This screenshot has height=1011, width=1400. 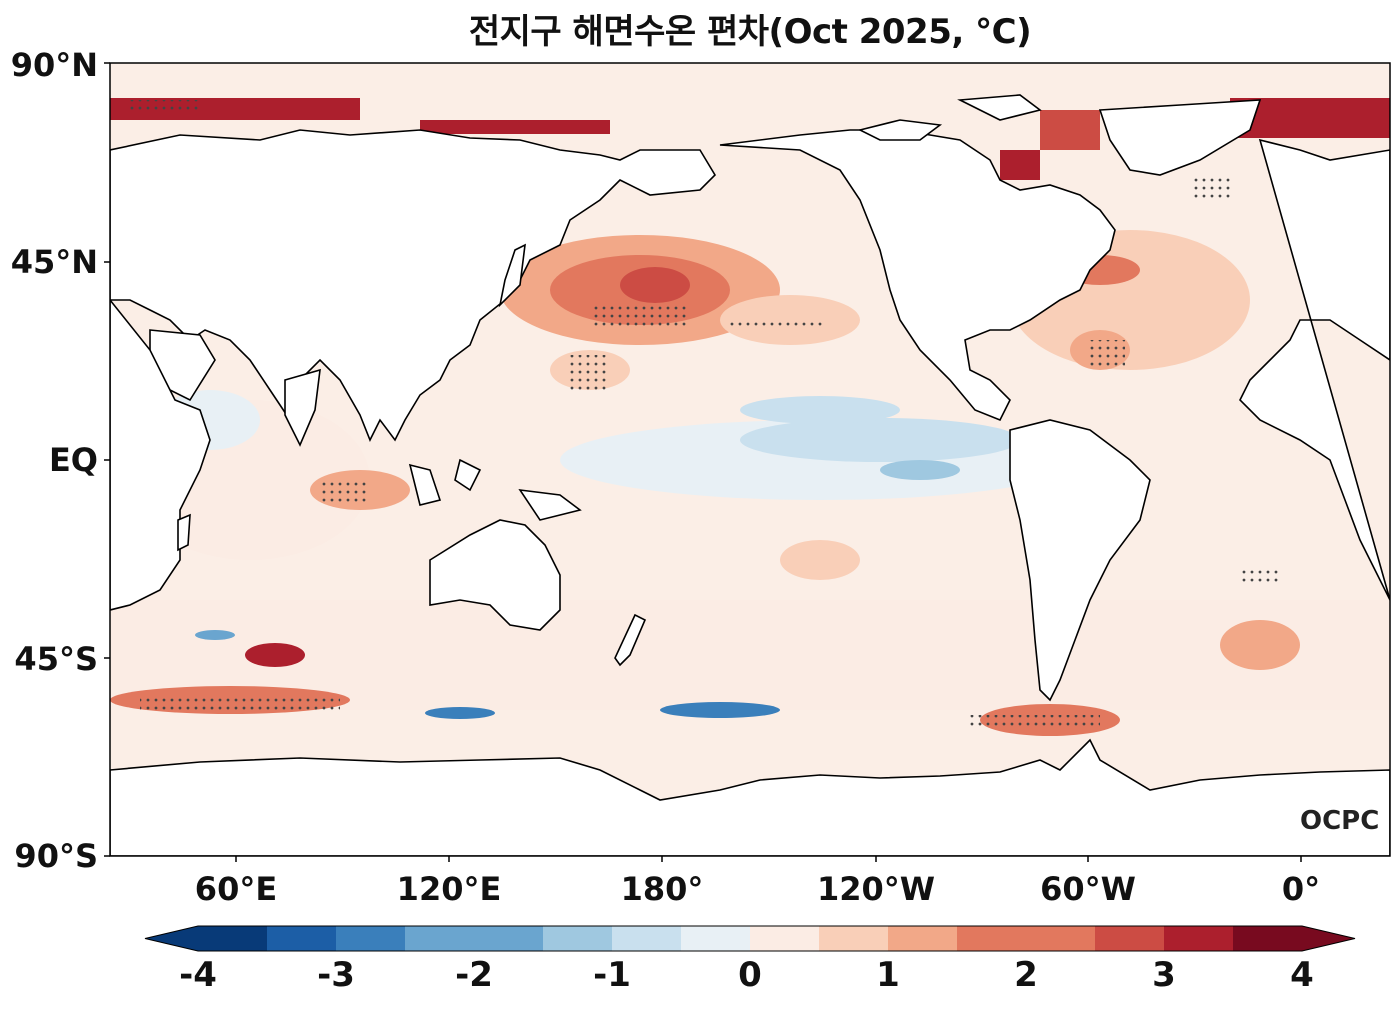 I want to click on eurasia-landmass, so click(x=413, y=285).